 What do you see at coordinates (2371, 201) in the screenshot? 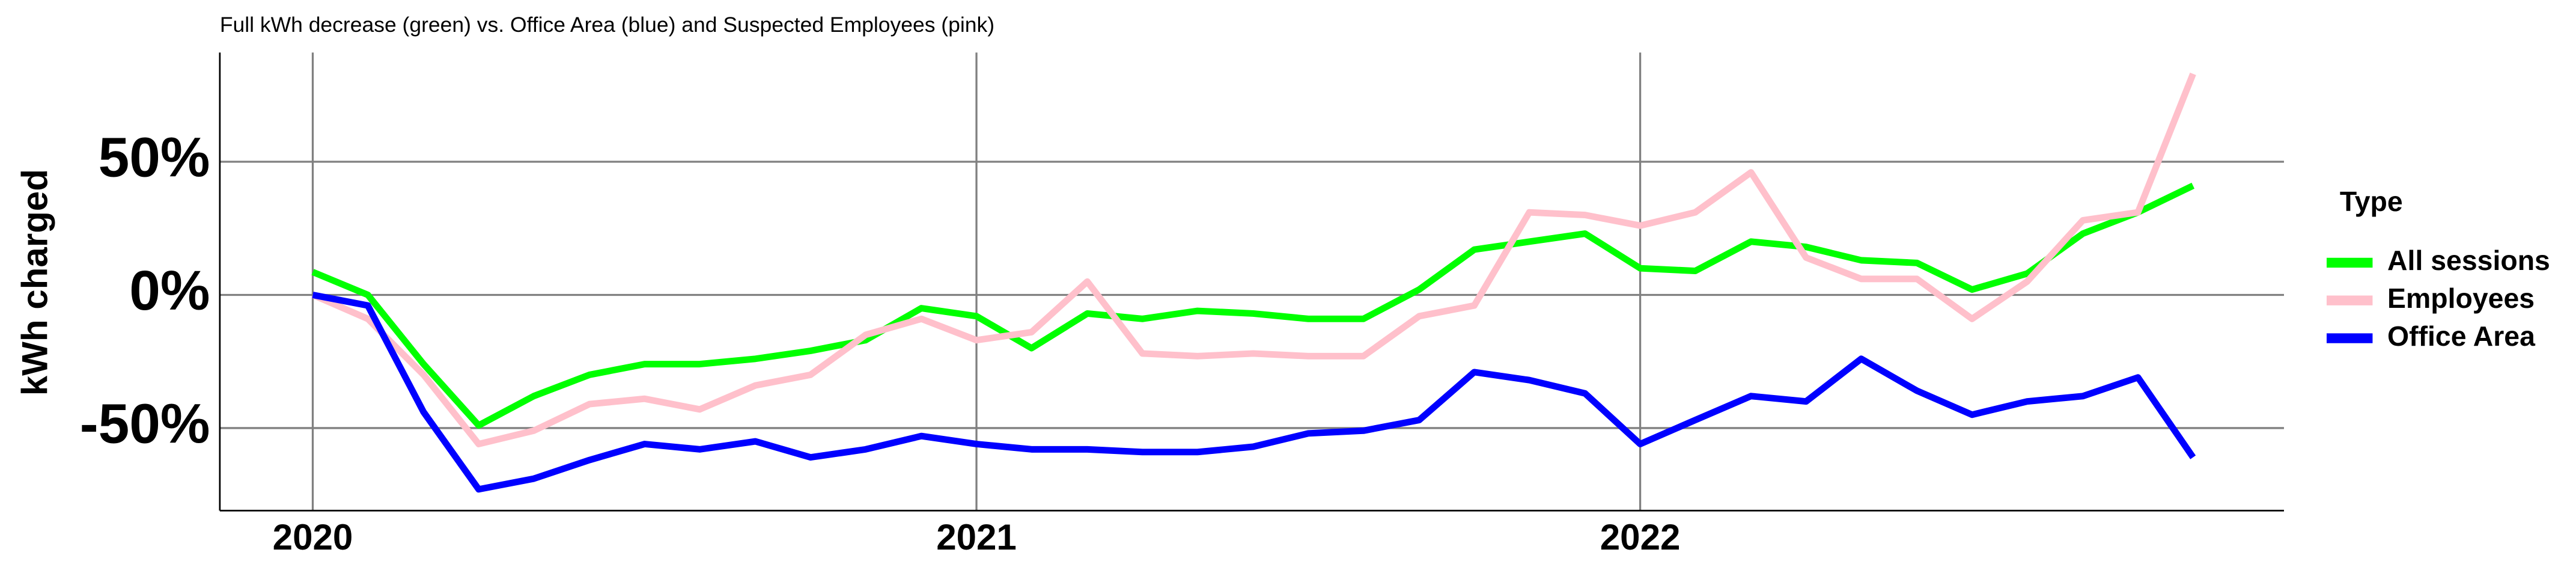
I see `legend-title: Type` at bounding box center [2371, 201].